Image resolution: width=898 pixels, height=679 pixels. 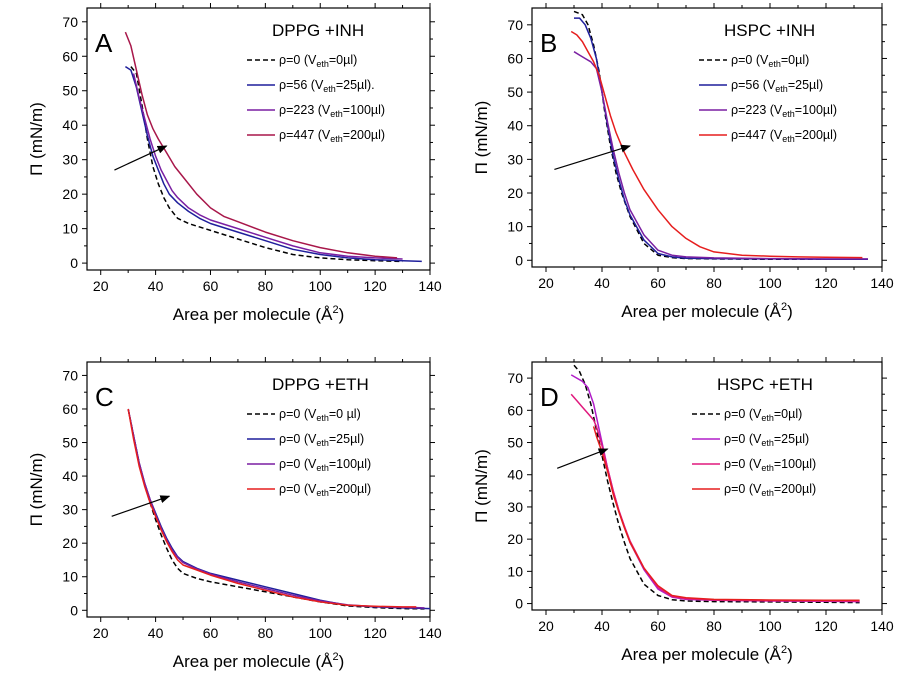 I want to click on panel-letter: A, so click(x=104, y=43).